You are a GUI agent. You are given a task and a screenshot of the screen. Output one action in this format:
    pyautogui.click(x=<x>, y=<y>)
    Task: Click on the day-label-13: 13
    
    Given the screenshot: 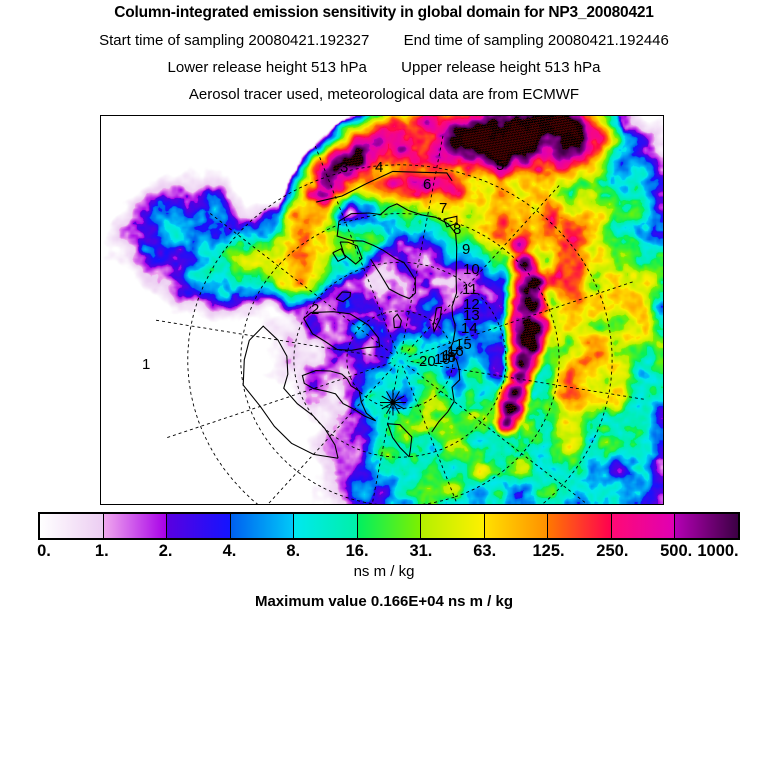 What is the action you would take?
    pyautogui.click(x=471, y=315)
    